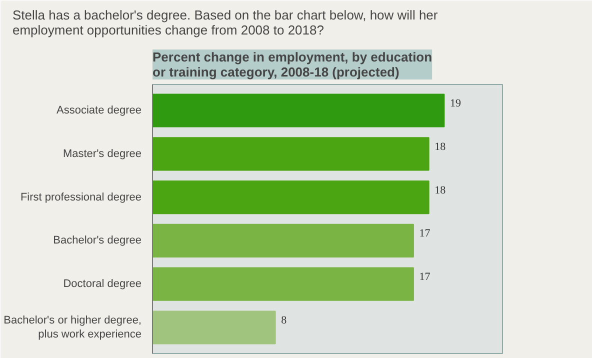 This screenshot has height=358, width=592. Describe the element at coordinates (102, 154) in the screenshot. I see `y-tick-label: Master's degree` at that location.